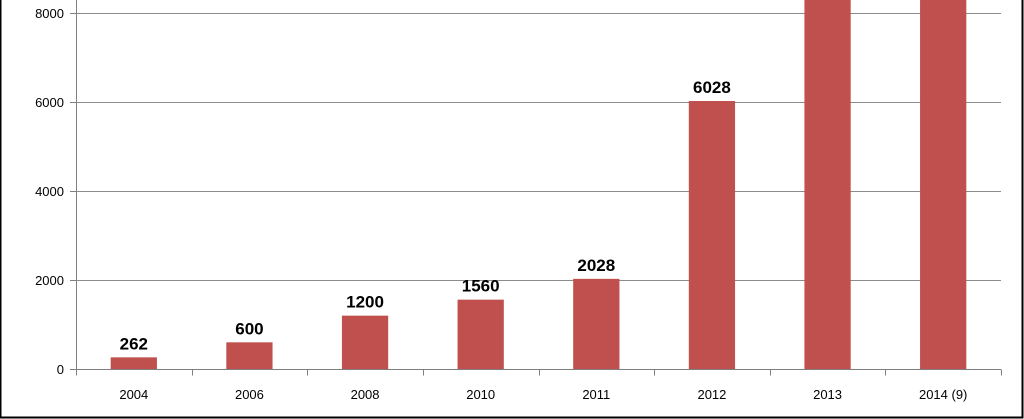 Image resolution: width=1024 pixels, height=419 pixels. Describe the element at coordinates (49, 280) in the screenshot. I see `y-tick-label: 2000` at that location.